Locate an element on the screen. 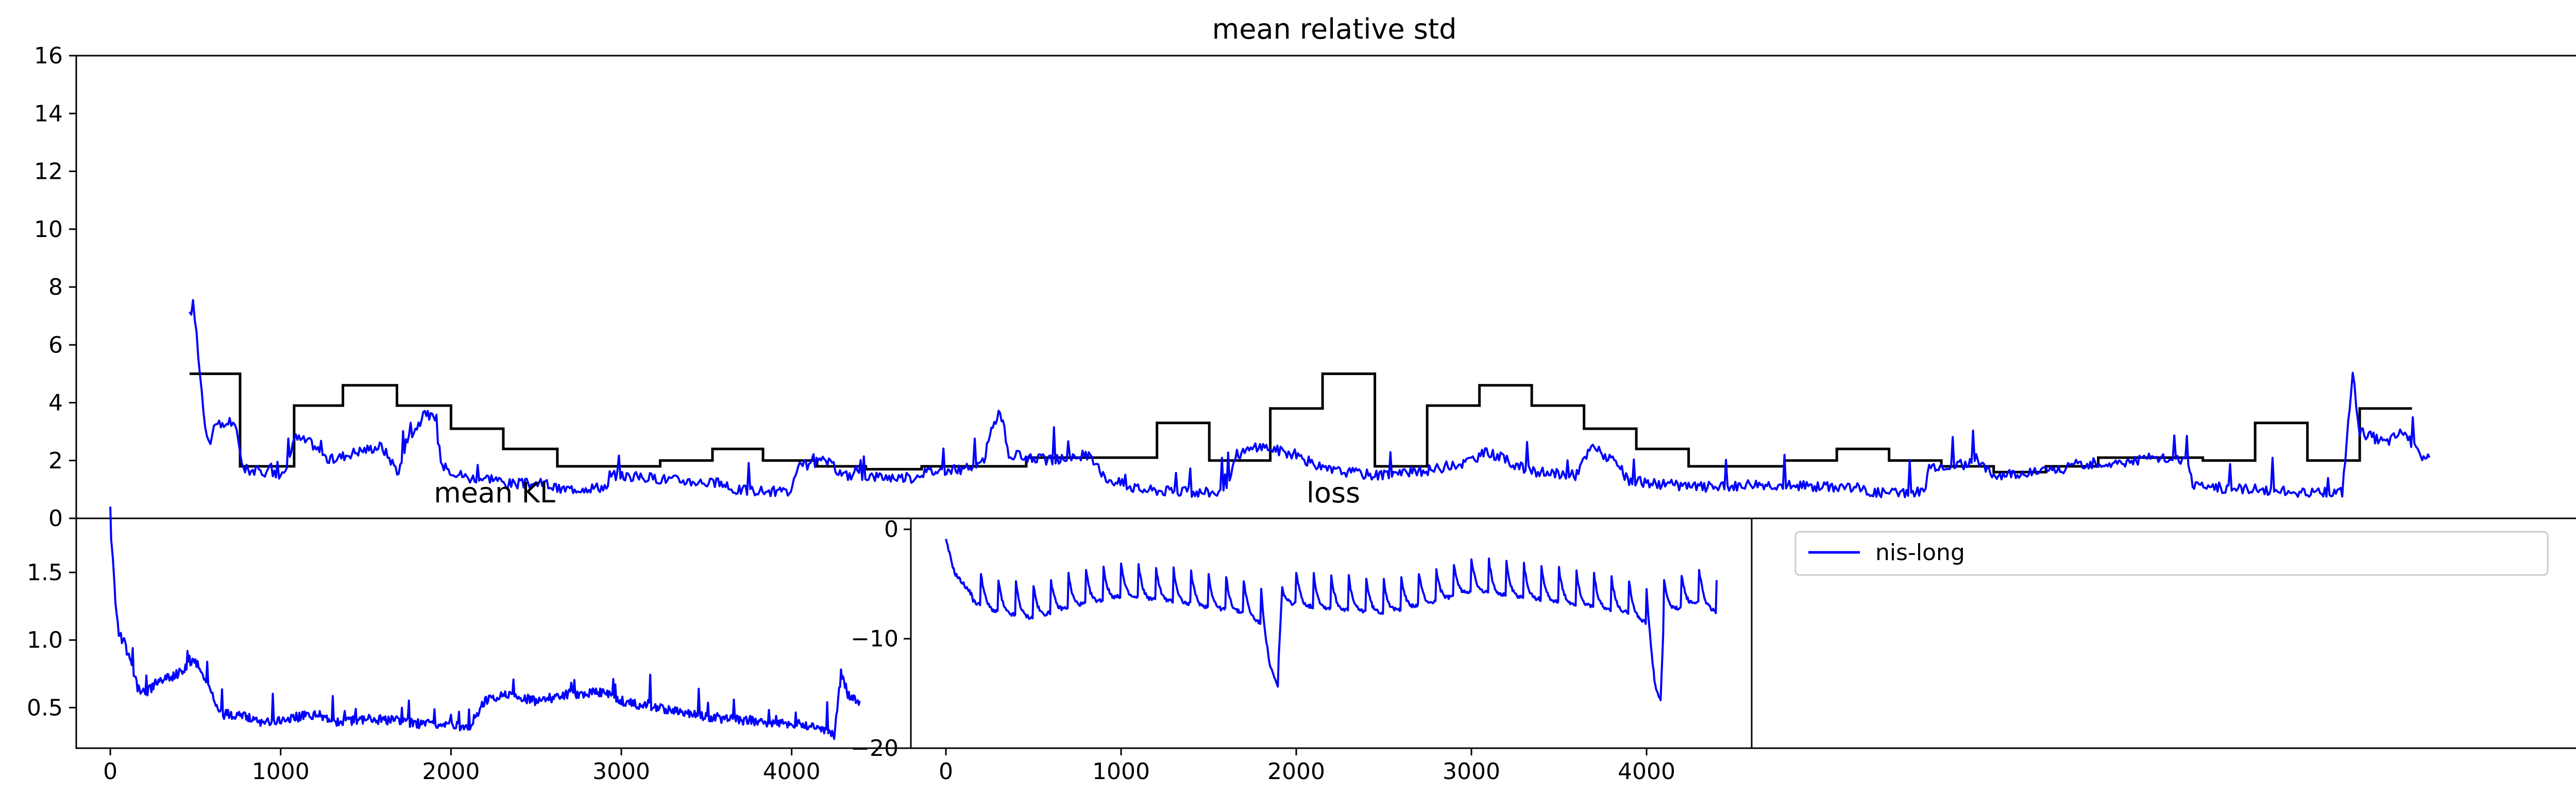 The image size is (2576, 810). bottom-left-y-tick-label: 1.5 is located at coordinates (45, 573).